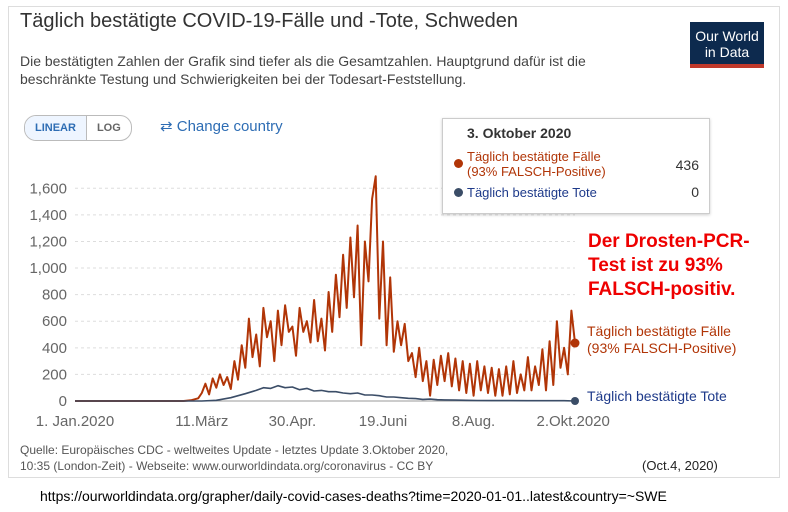 This screenshot has height=512, width=788. What do you see at coordinates (108, 128) in the screenshot?
I see `log-button: LOG` at bounding box center [108, 128].